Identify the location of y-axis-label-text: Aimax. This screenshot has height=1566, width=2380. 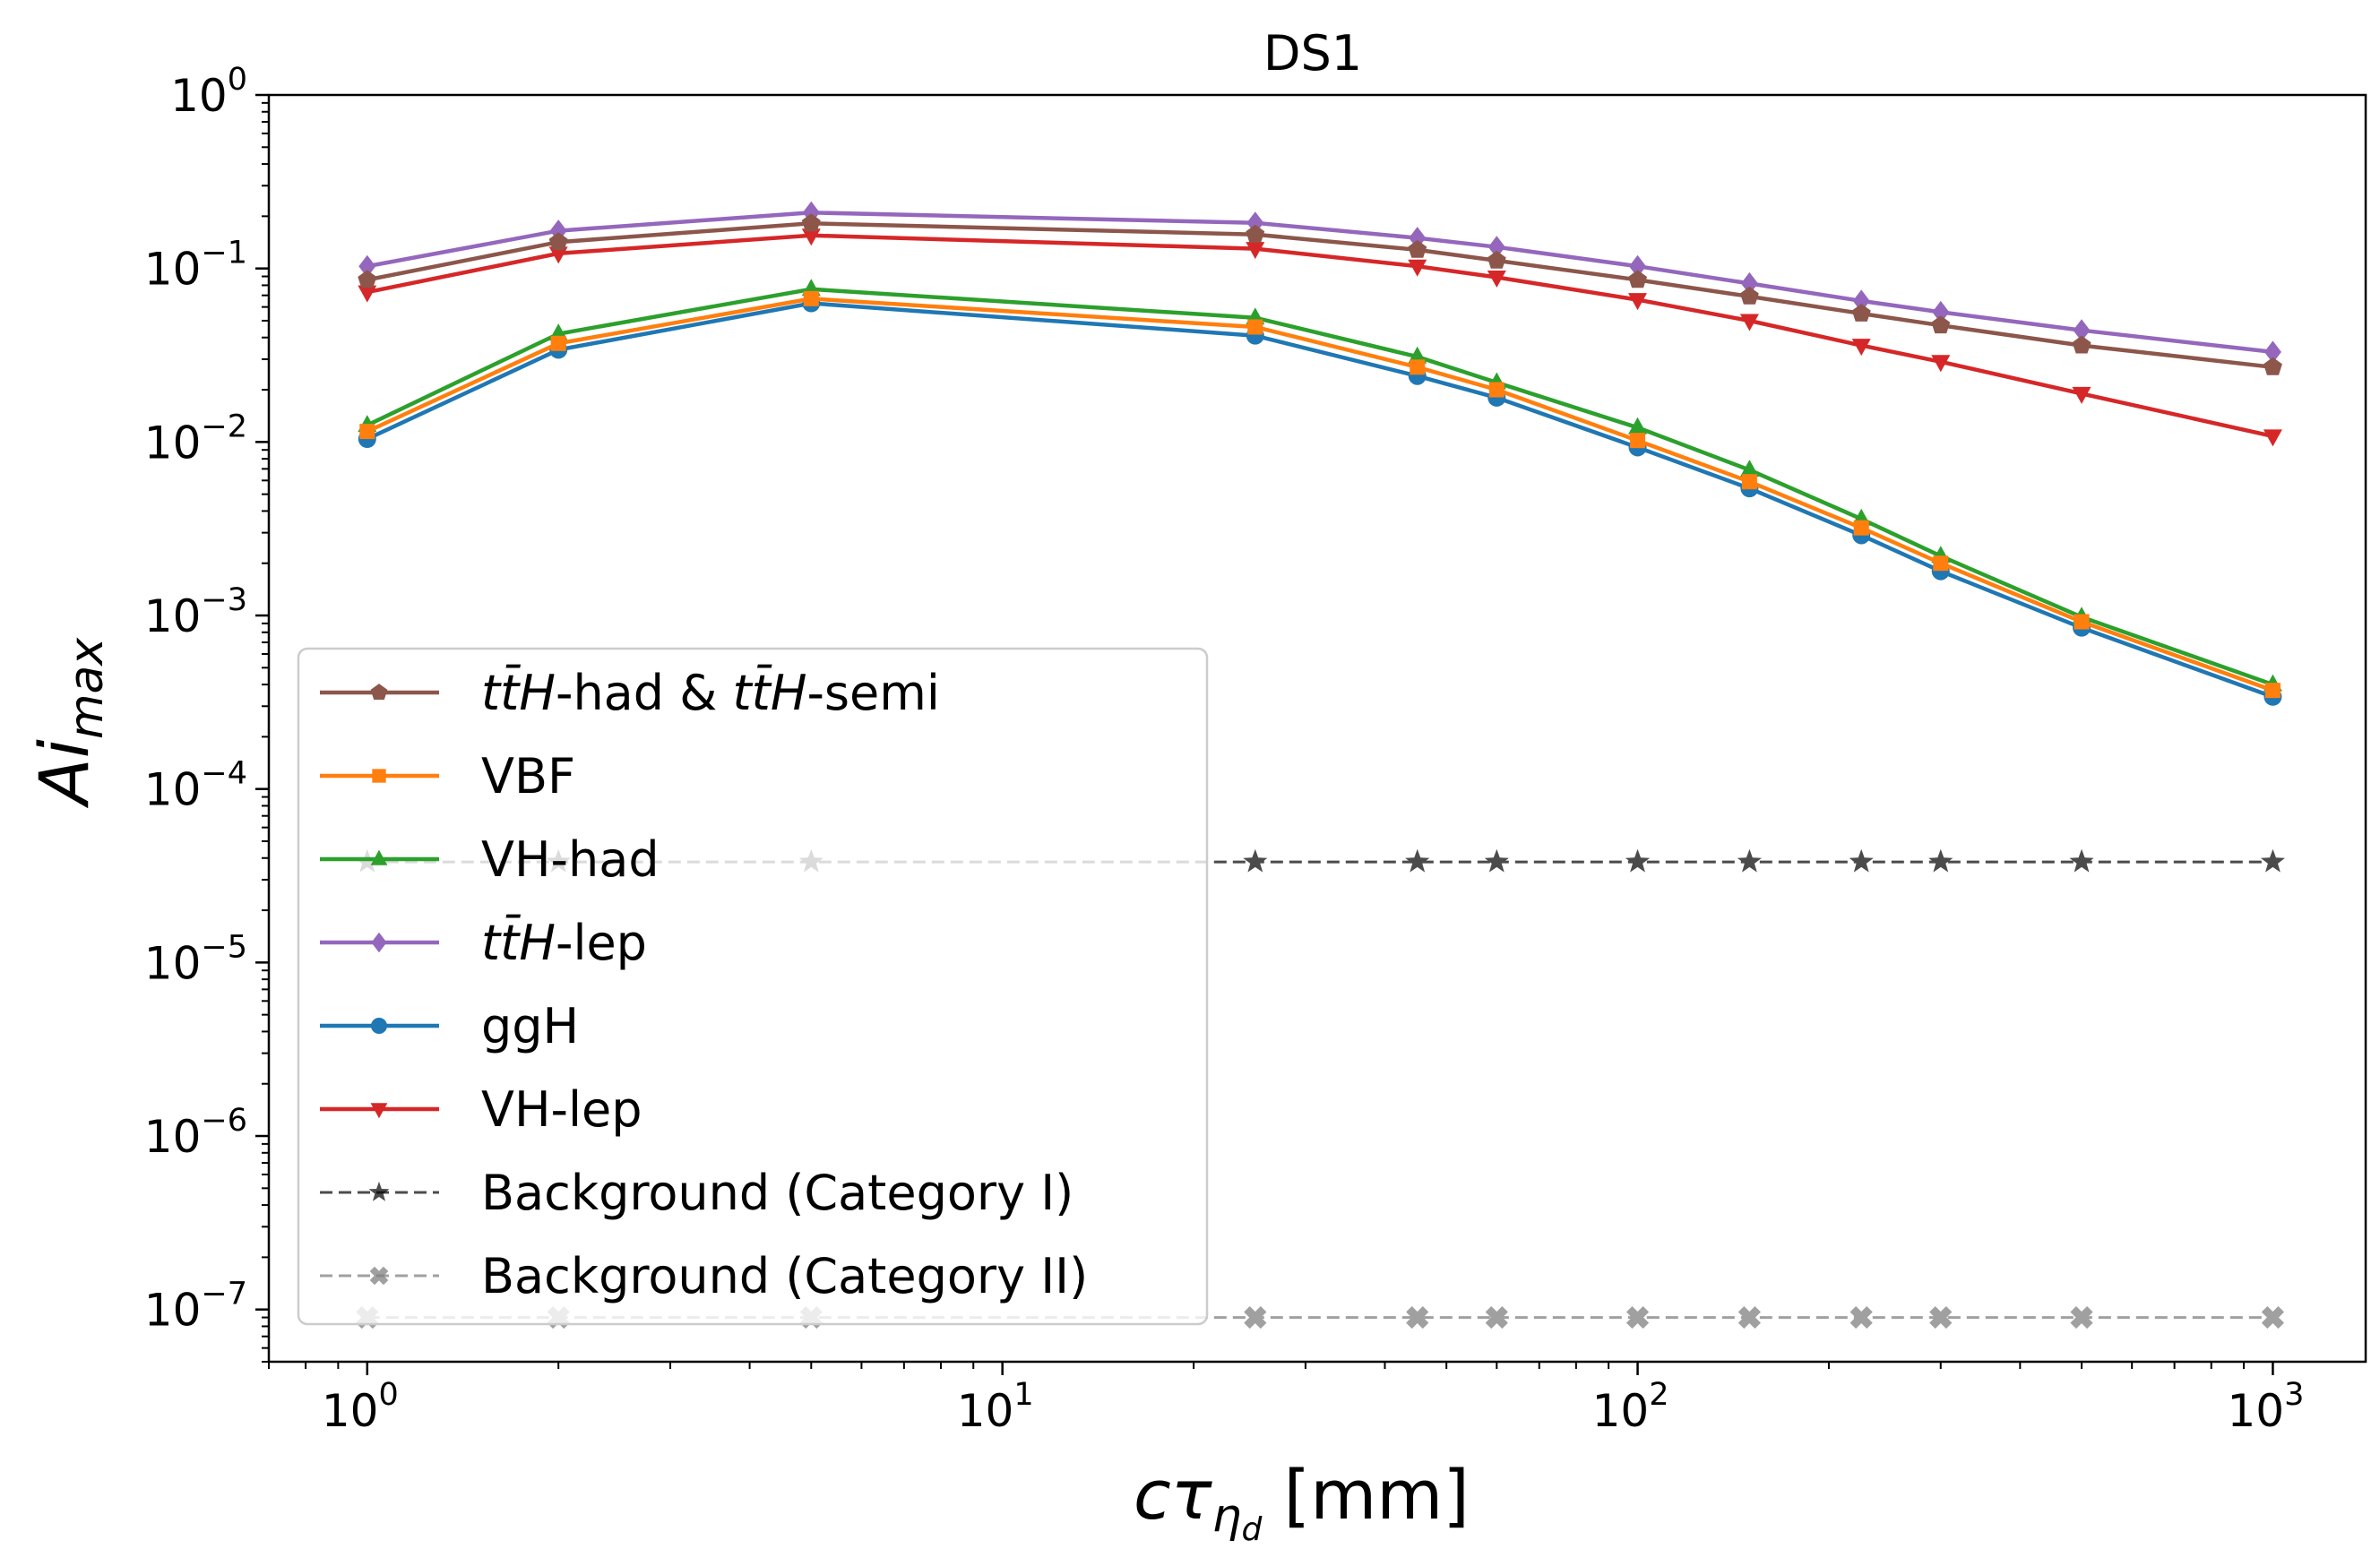
(69, 723).